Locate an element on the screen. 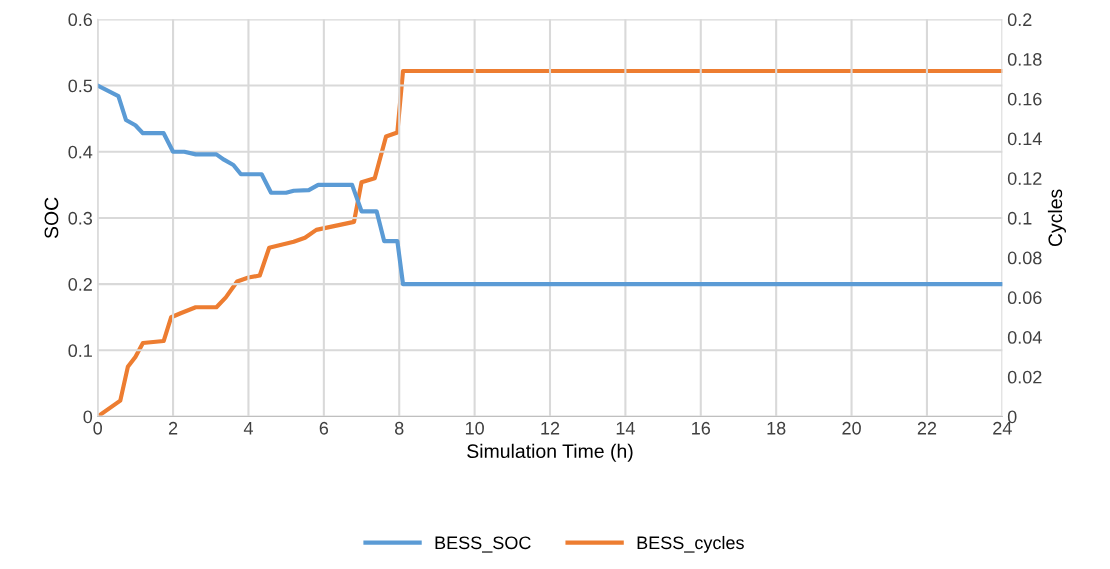  x-tick-label: 4 is located at coordinates (248, 428).